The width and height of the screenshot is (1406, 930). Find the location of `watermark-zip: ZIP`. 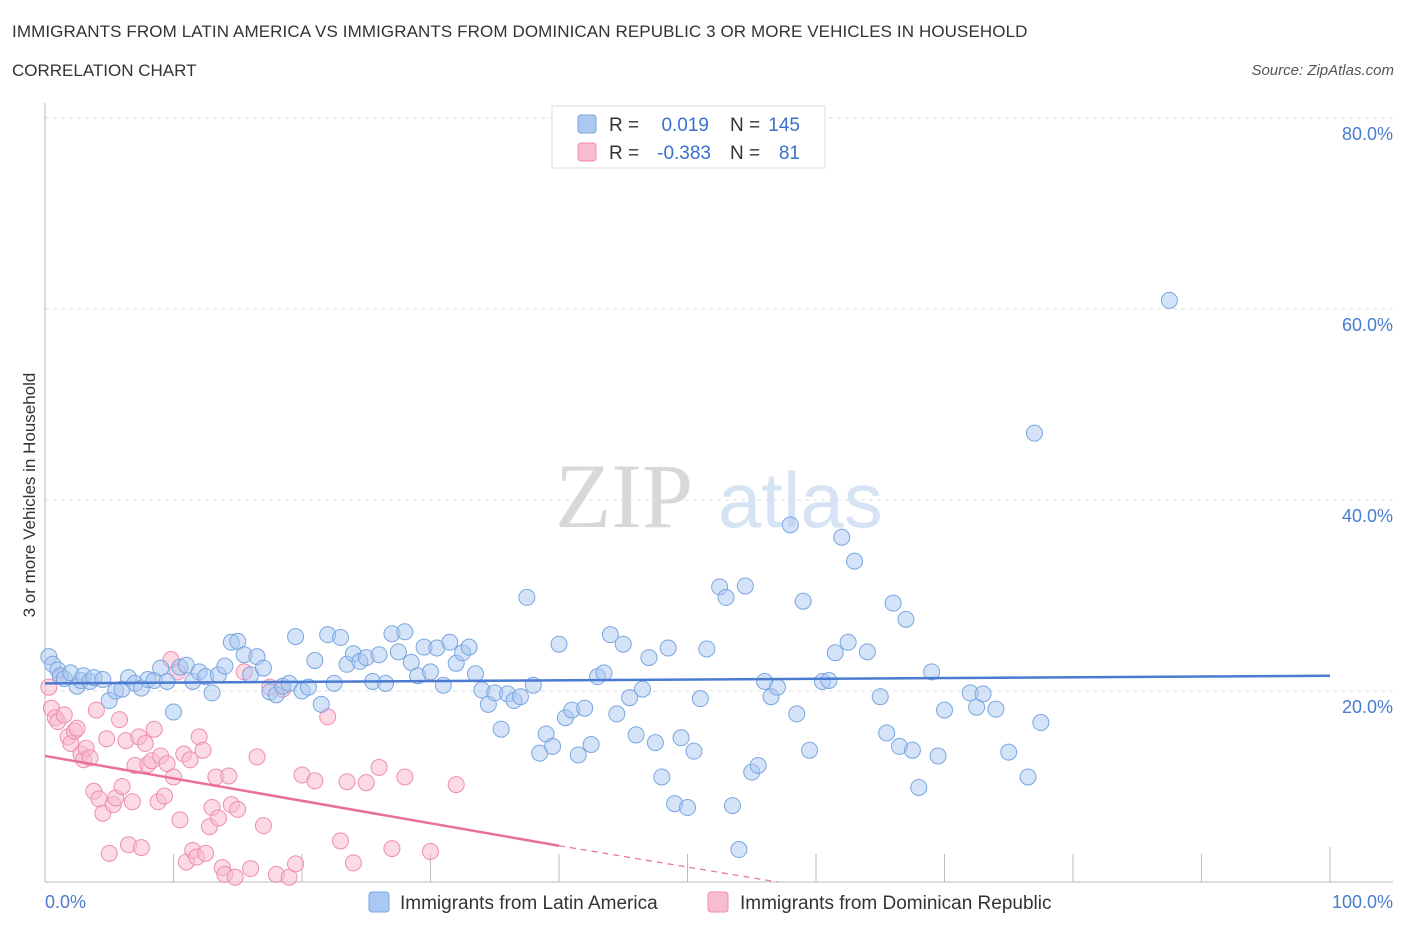

watermark-zip: ZIP is located at coordinates (624, 496).